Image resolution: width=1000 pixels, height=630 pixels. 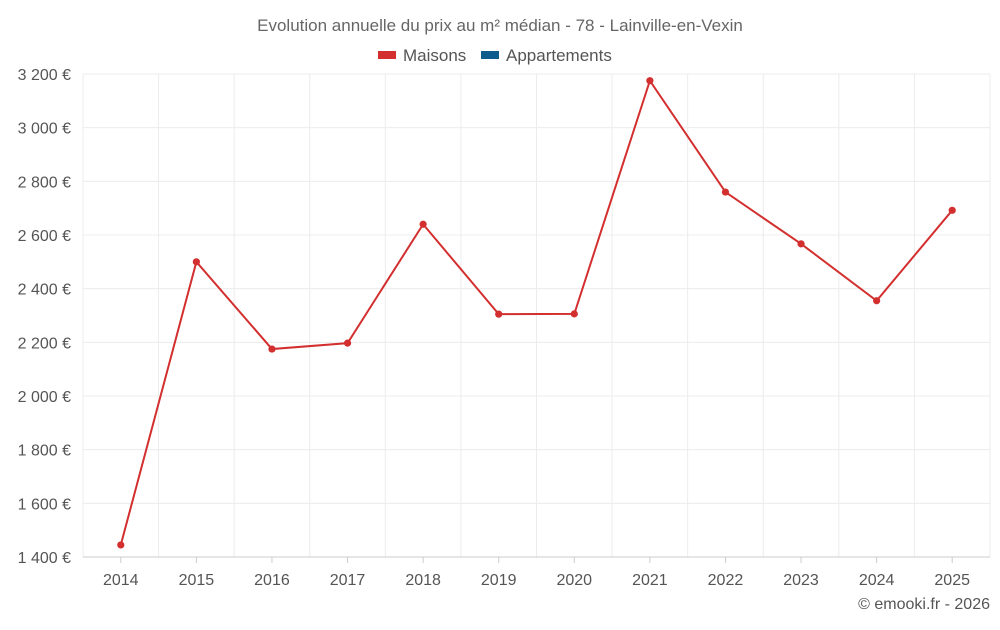 What do you see at coordinates (44, 236) in the screenshot?
I see `y-tick-label: 2 600 €` at bounding box center [44, 236].